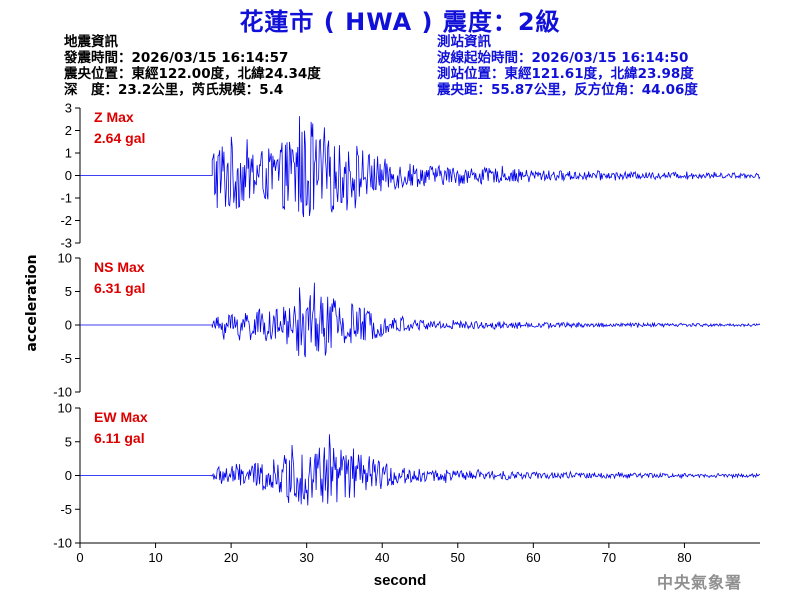 This screenshot has height=600, width=800. What do you see at coordinates (66, 220) in the screenshot?
I see `y-tick-label: -2` at bounding box center [66, 220].